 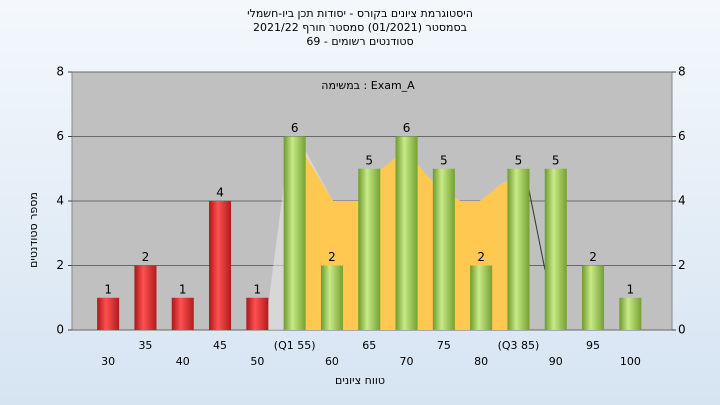 I want to click on title-line: סטודנטים רשומים - 69, so click(x=359, y=41).